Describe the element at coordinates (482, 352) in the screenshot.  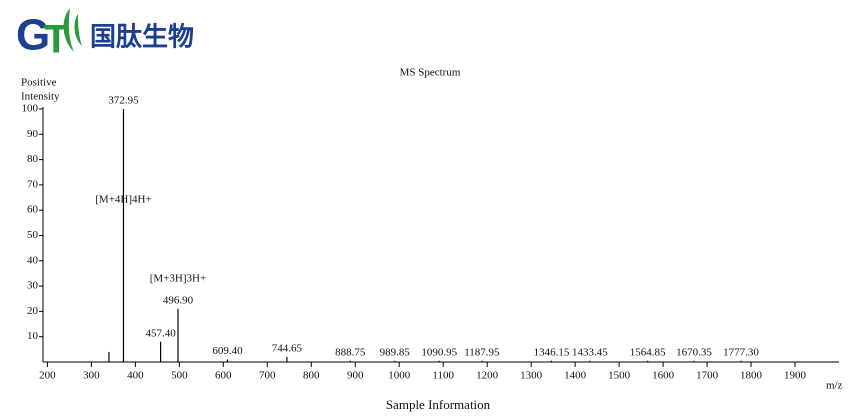
I see `peak-label: 1187.95` at that location.